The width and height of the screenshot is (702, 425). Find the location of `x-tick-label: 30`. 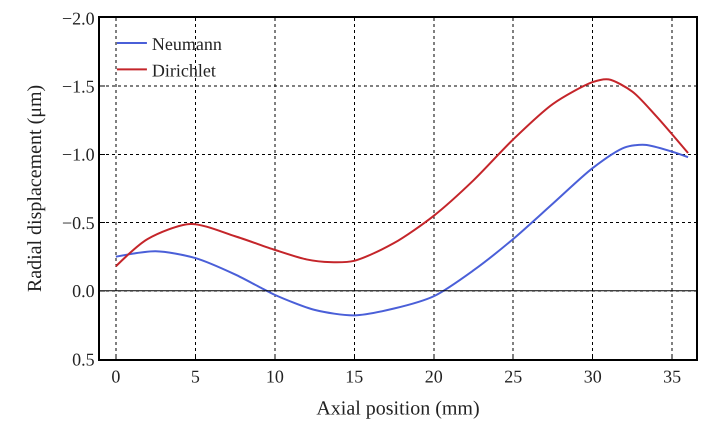

x-tick-label: 30 is located at coordinates (593, 376).